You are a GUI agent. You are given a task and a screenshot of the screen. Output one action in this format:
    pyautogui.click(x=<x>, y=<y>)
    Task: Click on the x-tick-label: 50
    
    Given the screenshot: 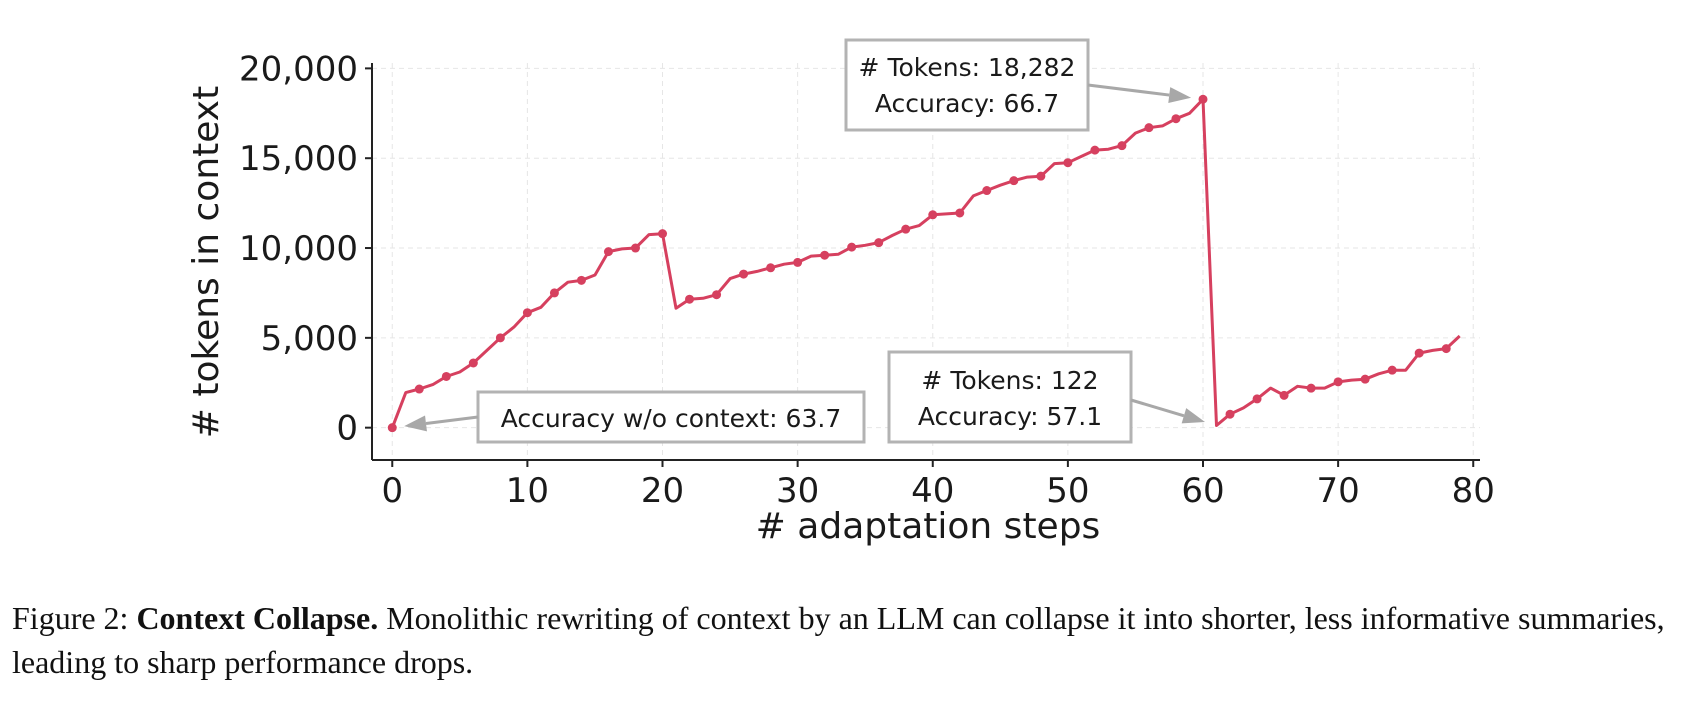 What is the action you would take?
    pyautogui.click(x=1067, y=491)
    